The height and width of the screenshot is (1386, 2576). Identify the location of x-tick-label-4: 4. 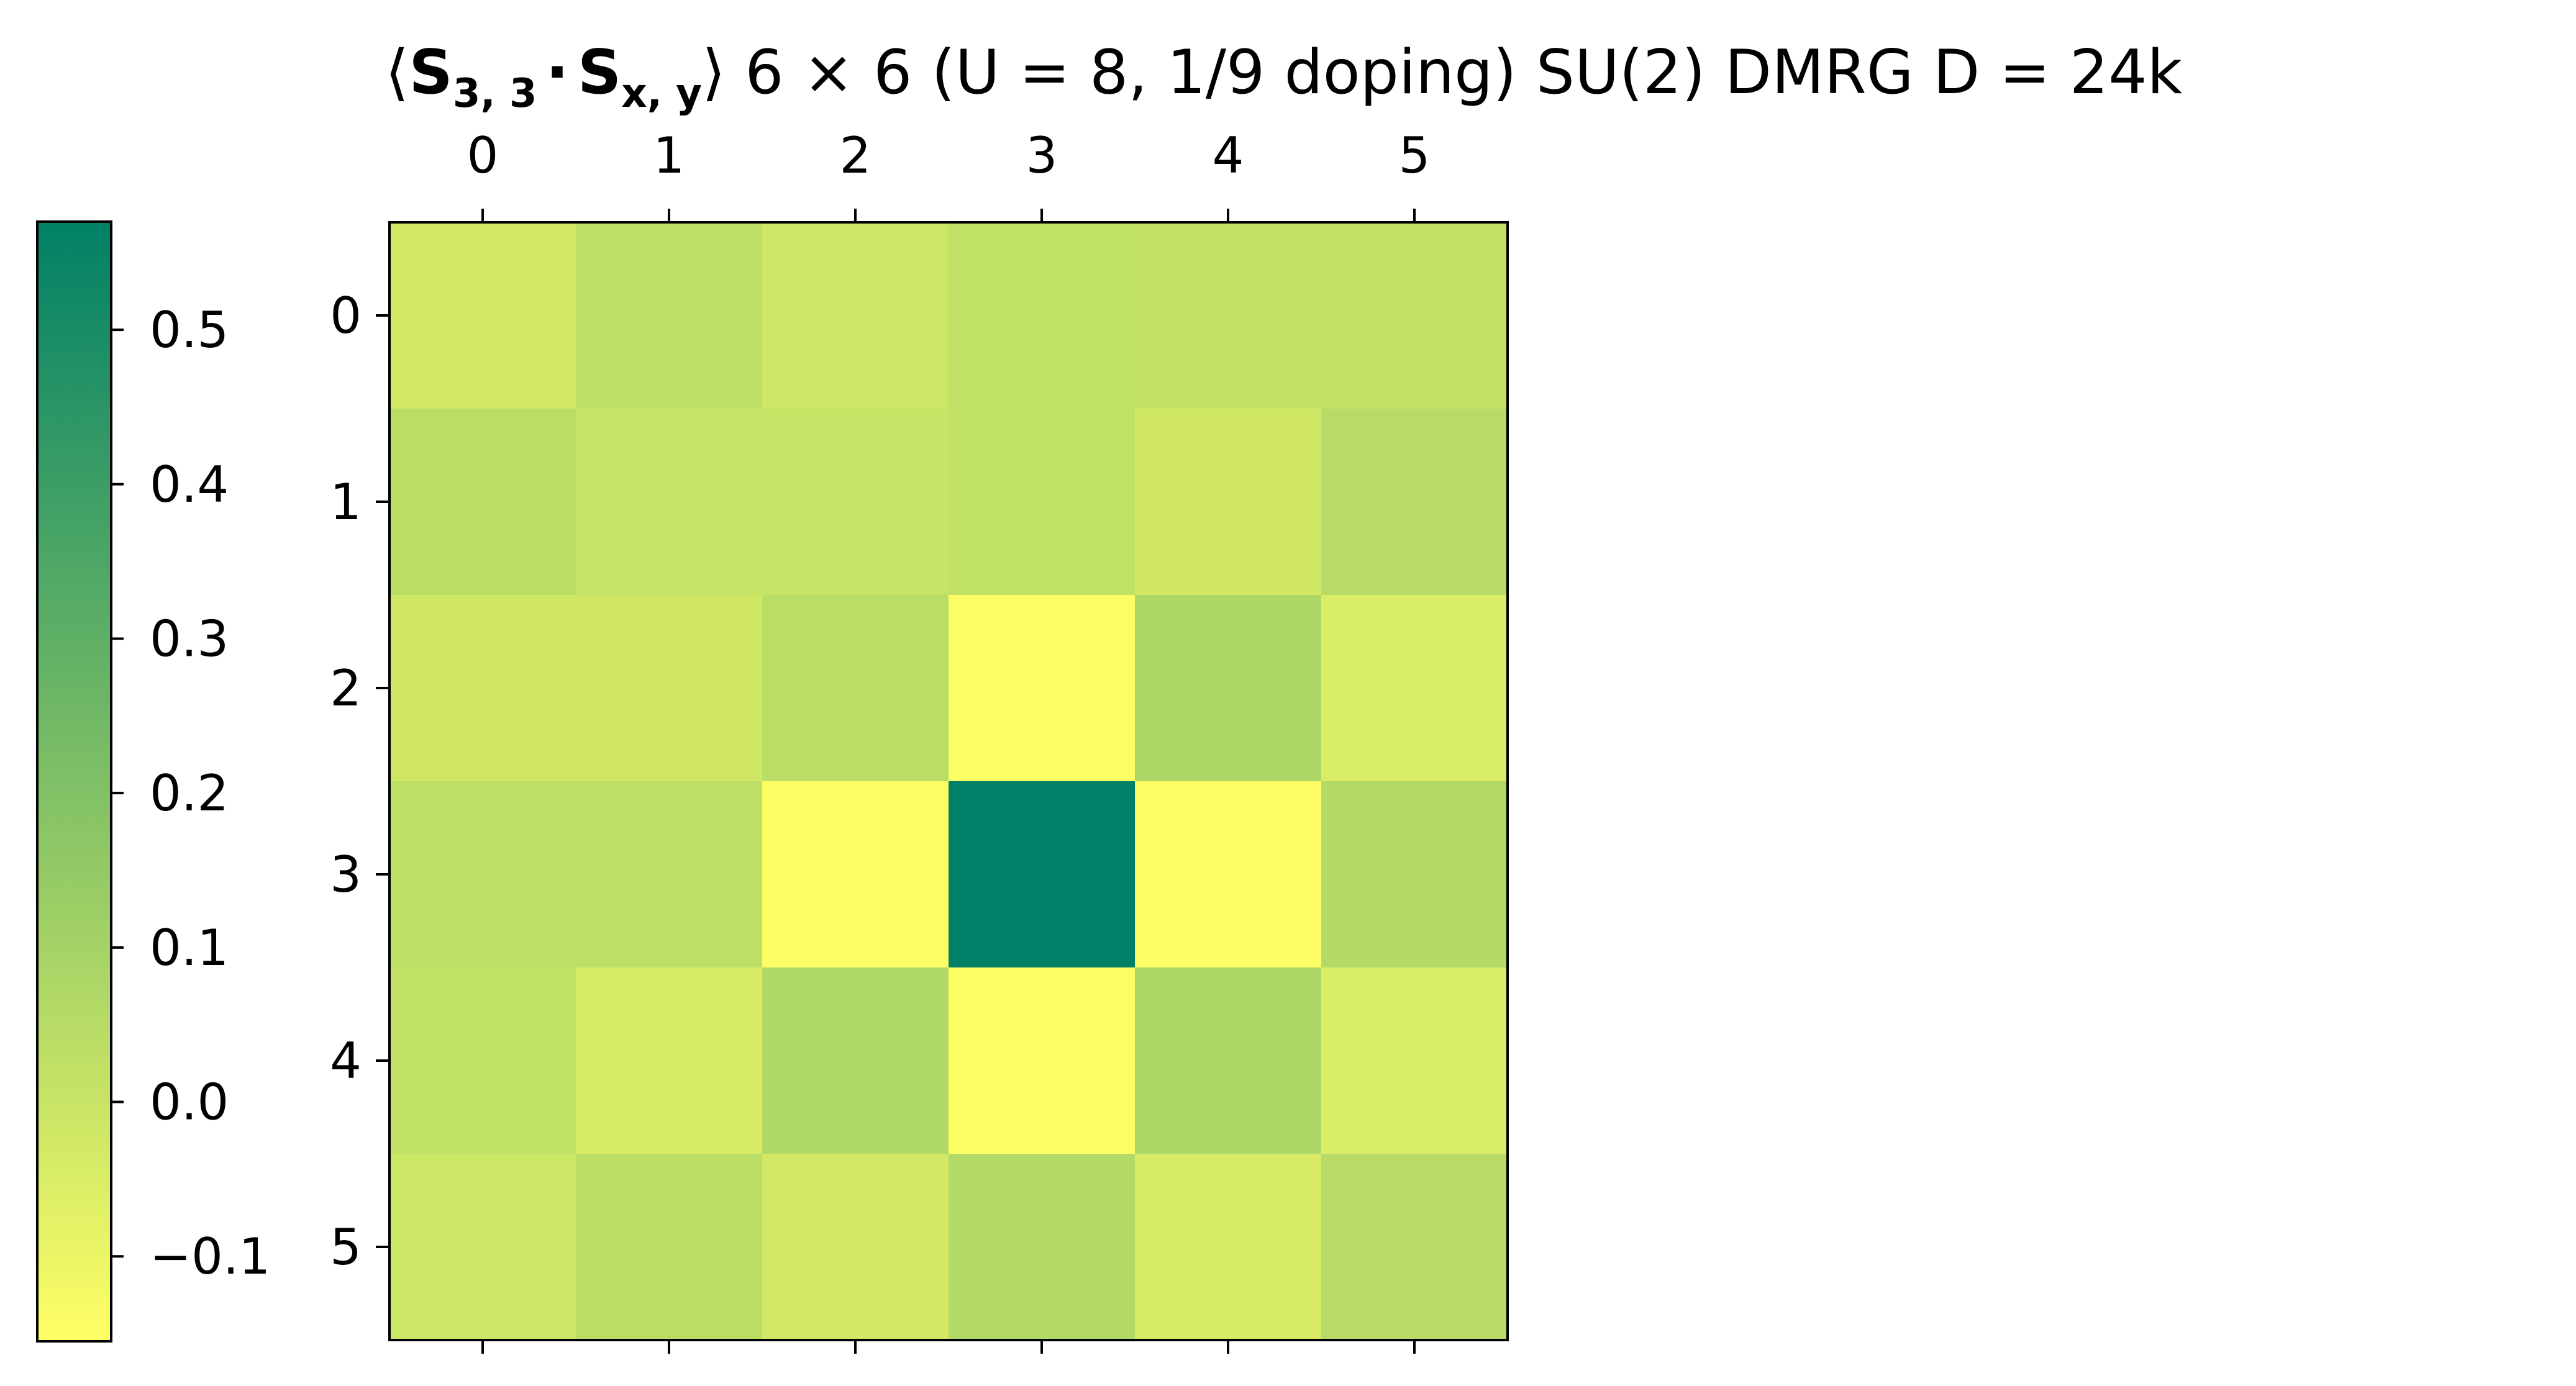
(1228, 155).